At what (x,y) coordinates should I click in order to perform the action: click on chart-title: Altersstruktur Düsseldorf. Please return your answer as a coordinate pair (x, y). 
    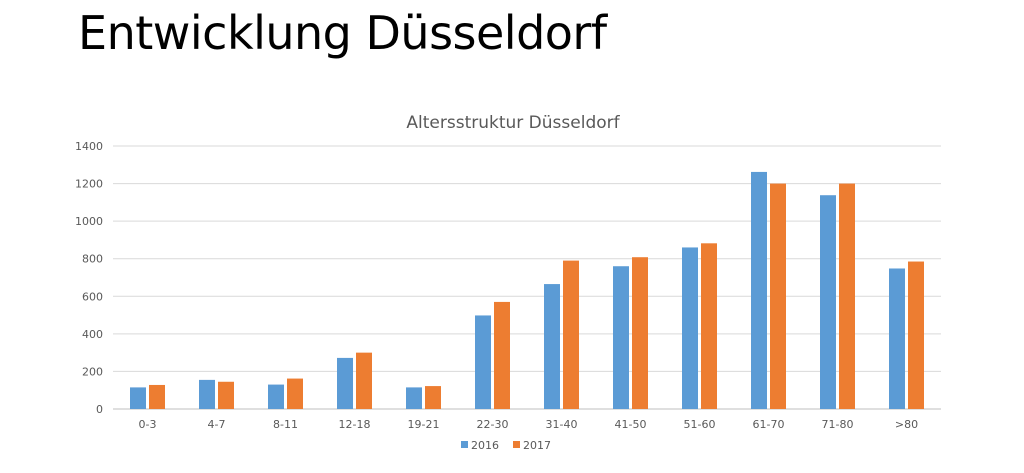
    Looking at the image, I should click on (513, 123).